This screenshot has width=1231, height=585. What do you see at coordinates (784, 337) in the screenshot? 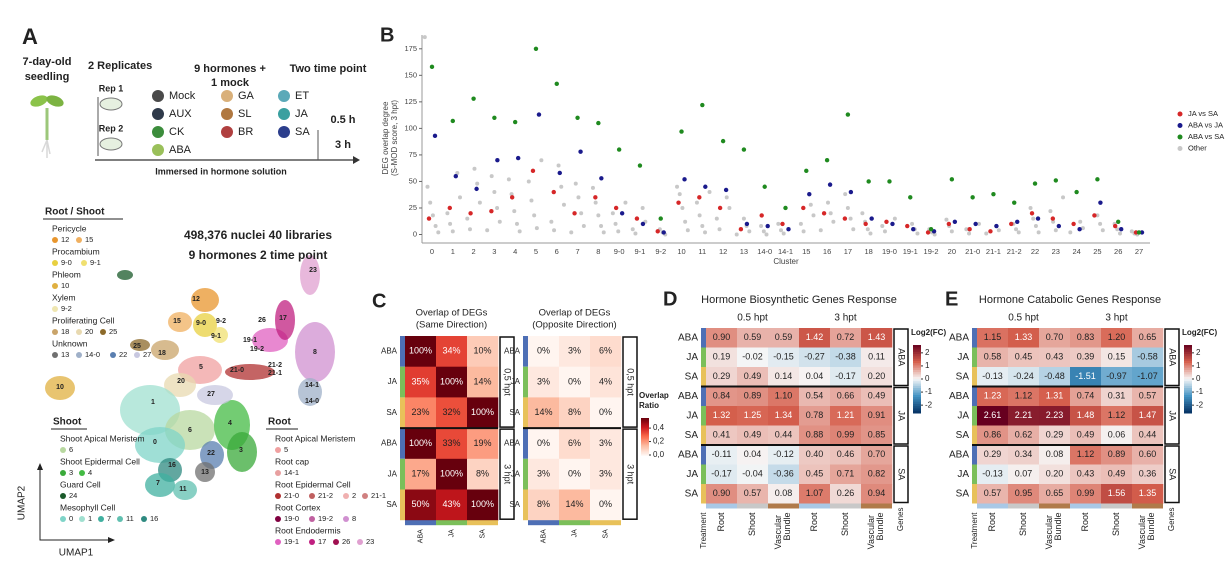
I see `cell-label: 0.59` at bounding box center [784, 337].